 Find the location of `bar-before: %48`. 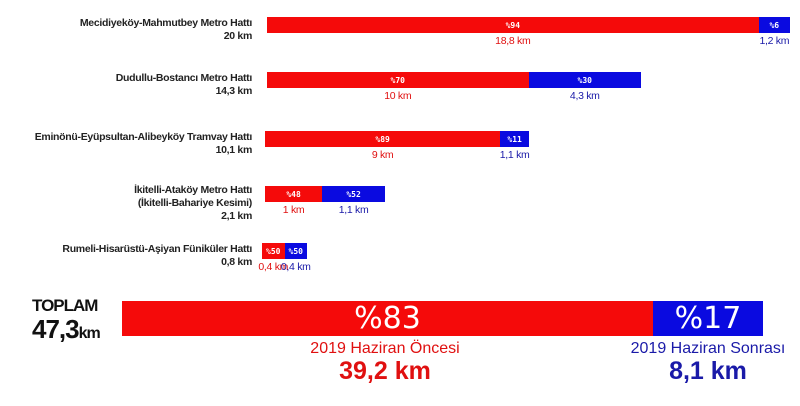

bar-before: %48 is located at coordinates (294, 194).